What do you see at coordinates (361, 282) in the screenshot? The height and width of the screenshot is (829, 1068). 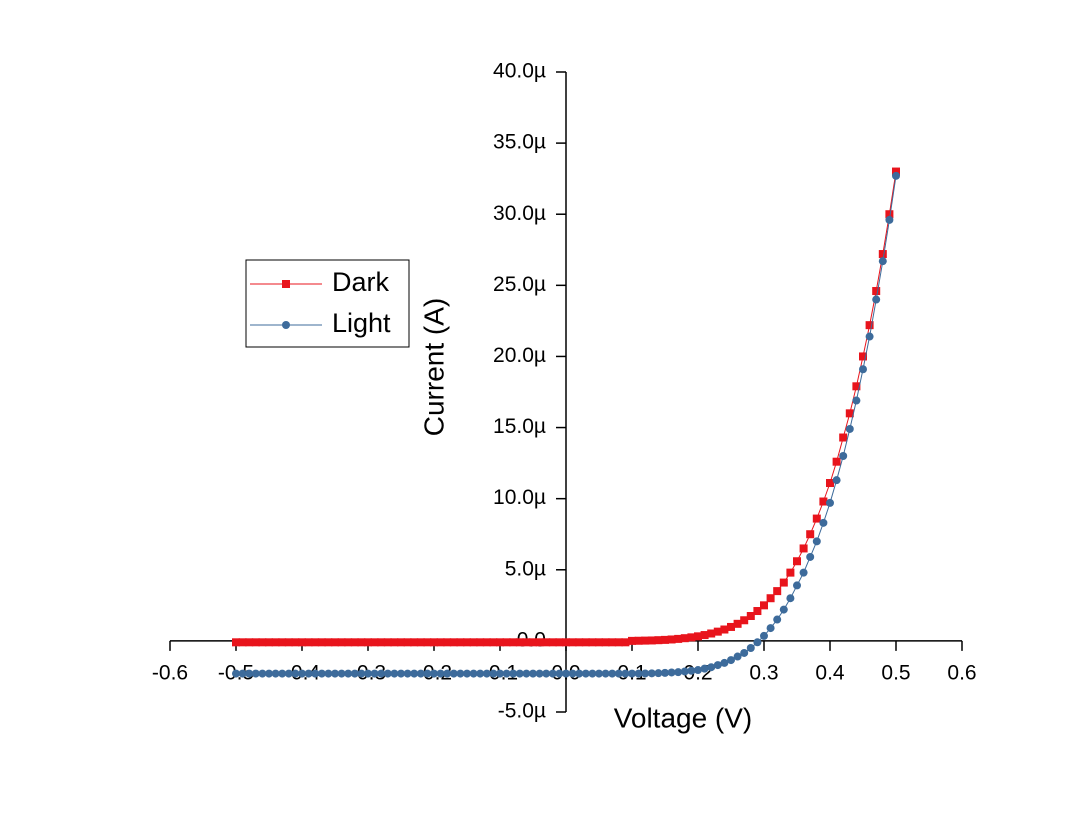 I see `legend-label: Dark` at bounding box center [361, 282].